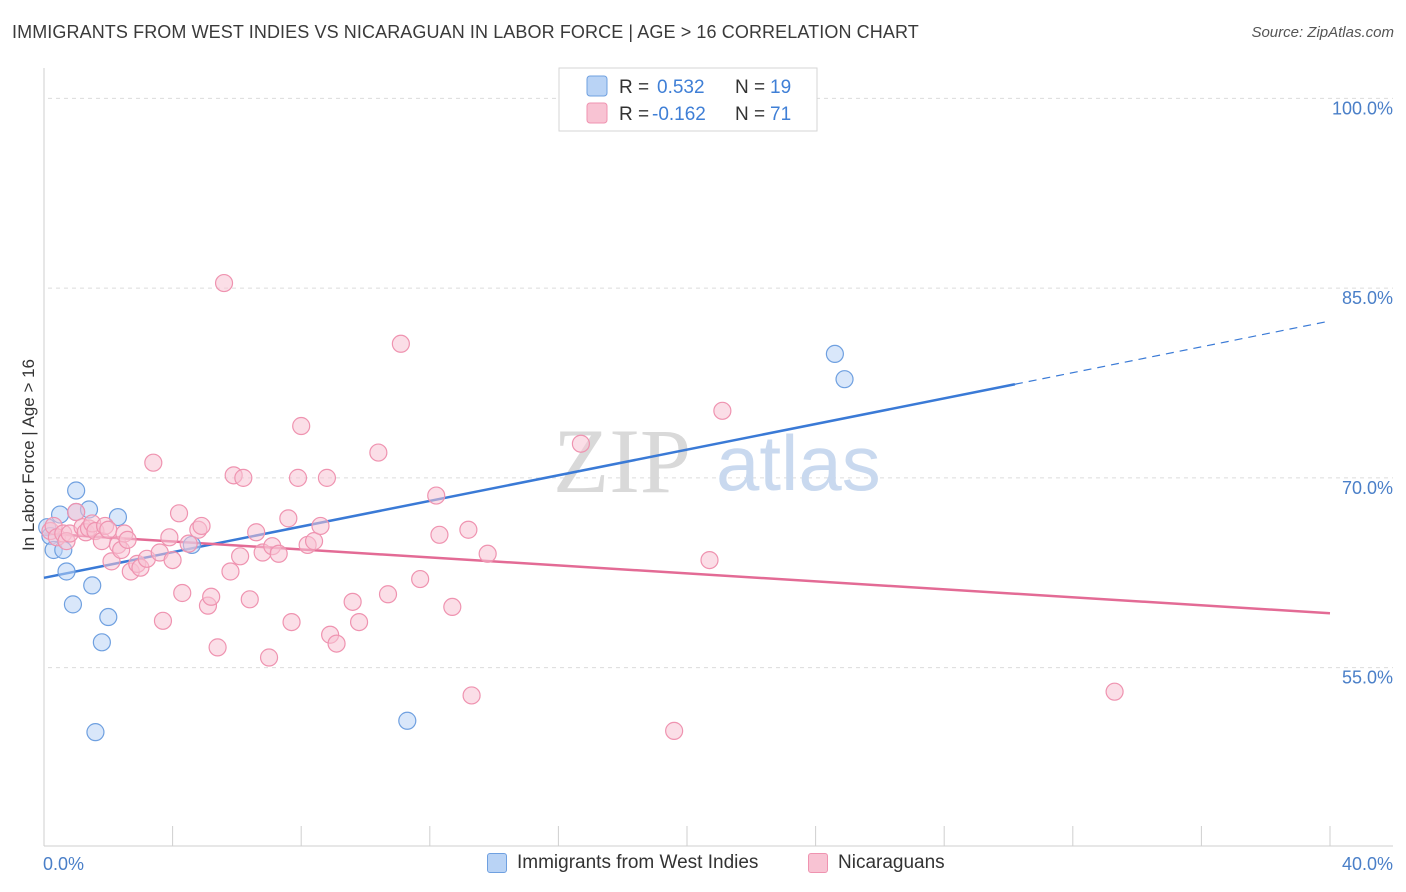 The image size is (1406, 892). Describe the element at coordinates (780, 114) in the screenshot. I see `legend-n-value: 71` at that location.